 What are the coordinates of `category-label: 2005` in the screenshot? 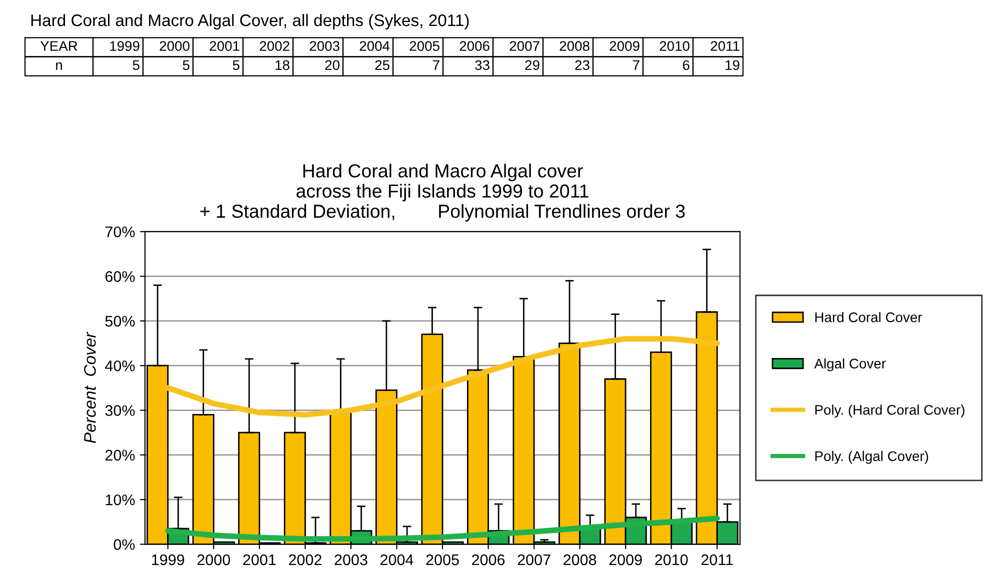 It's located at (425, 46).